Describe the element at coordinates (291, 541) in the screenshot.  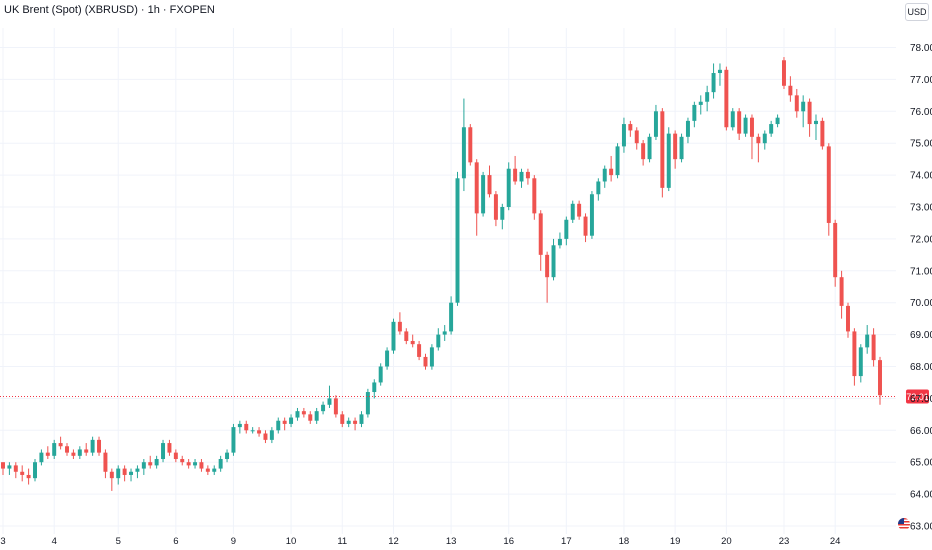
I see `x-tick-label: 10` at that location.